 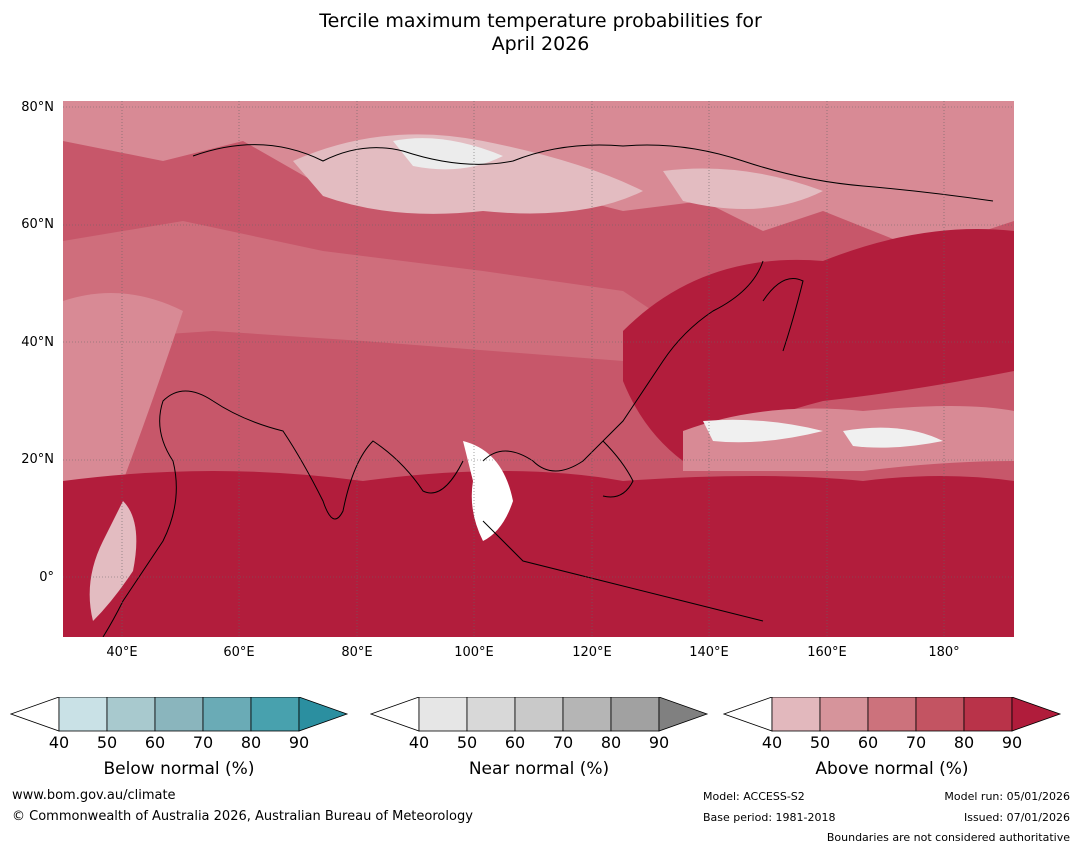 What do you see at coordinates (179, 769) in the screenshot?
I see `below-normal-title: Below normal (%)` at bounding box center [179, 769].